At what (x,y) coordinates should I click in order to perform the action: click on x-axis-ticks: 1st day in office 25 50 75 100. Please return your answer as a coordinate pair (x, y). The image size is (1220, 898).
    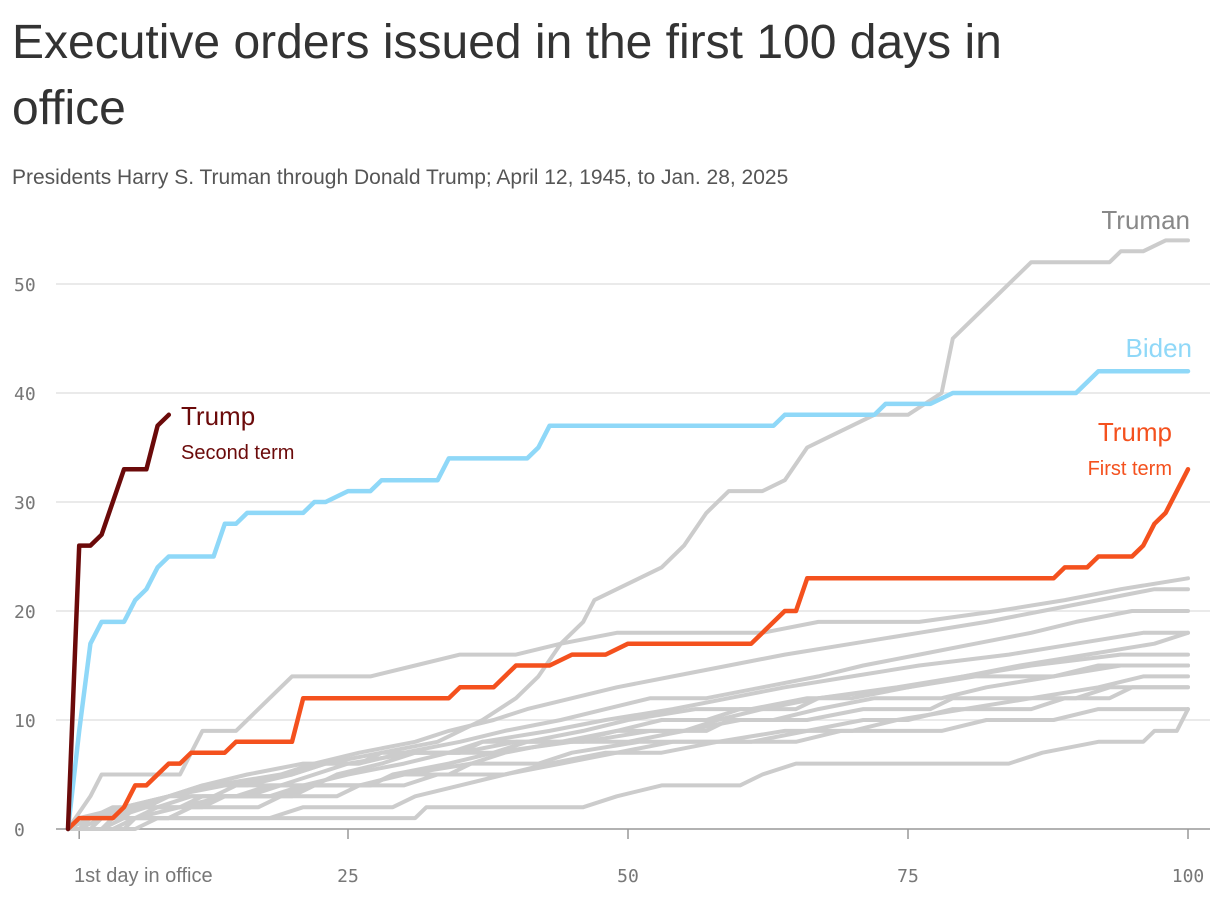
    Looking at the image, I should click on (639, 858).